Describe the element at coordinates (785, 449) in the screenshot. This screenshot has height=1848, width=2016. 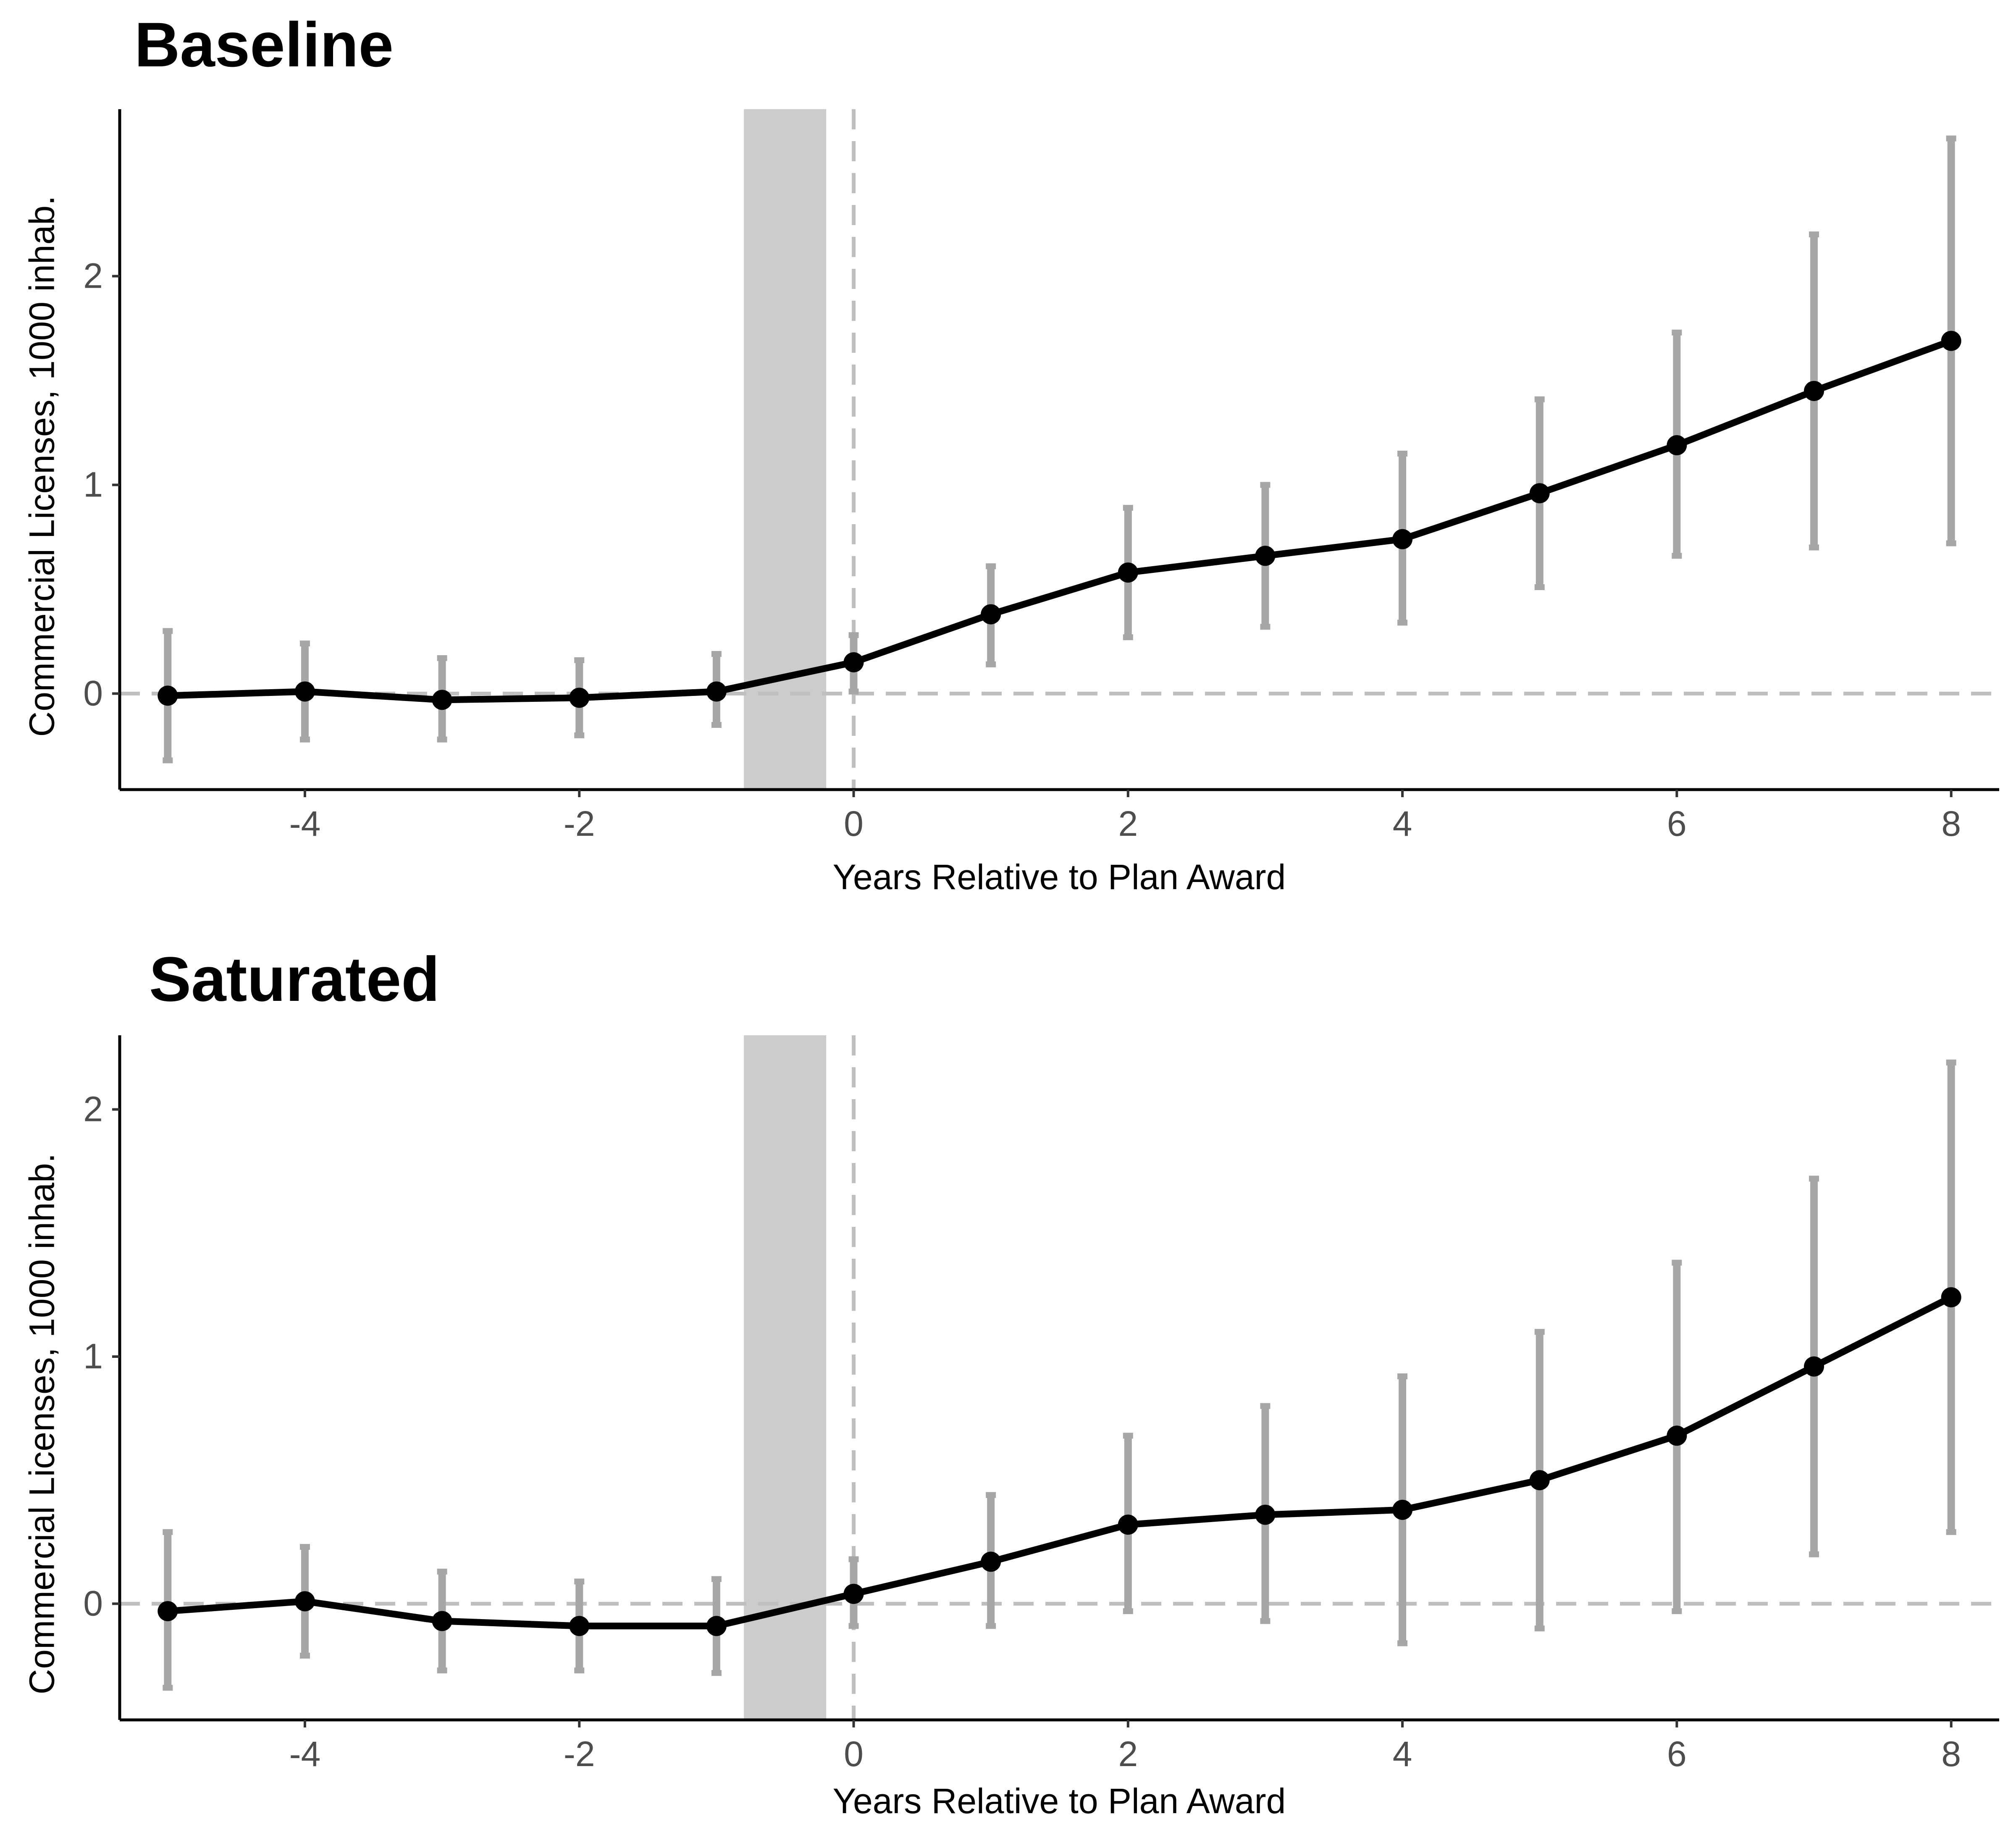
I see `shaded-band` at that location.